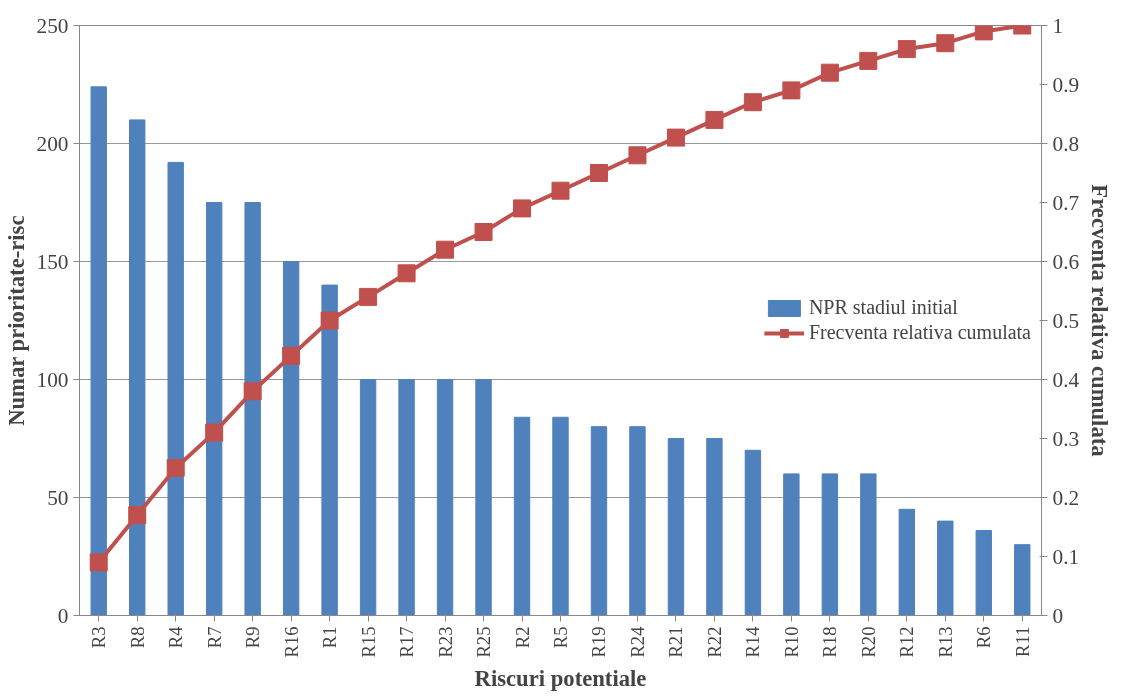 The image size is (1121, 699). Describe the element at coordinates (676, 642) in the screenshot. I see `x-tick-label: R21` at that location.